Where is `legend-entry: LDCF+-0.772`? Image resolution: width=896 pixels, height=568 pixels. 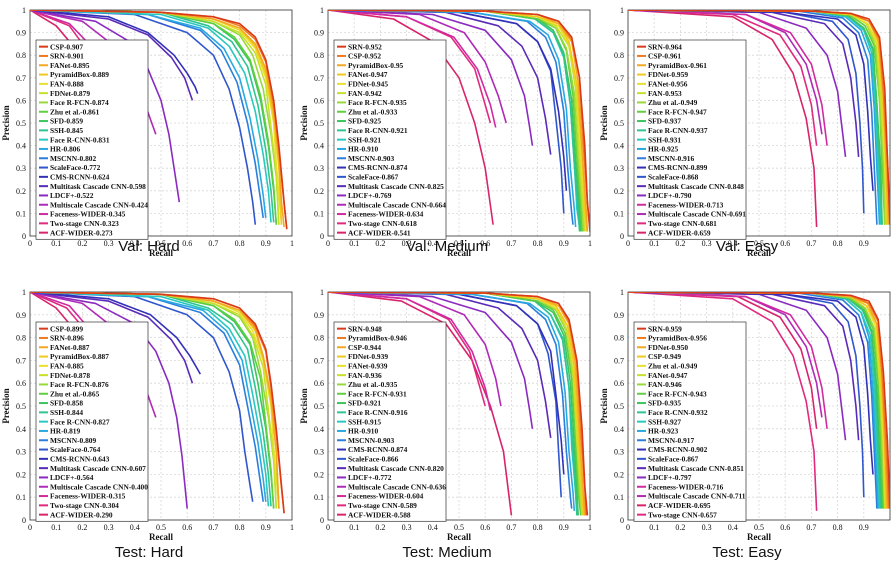
legend-entry: LDCF+-0.772 is located at coordinates (370, 477).